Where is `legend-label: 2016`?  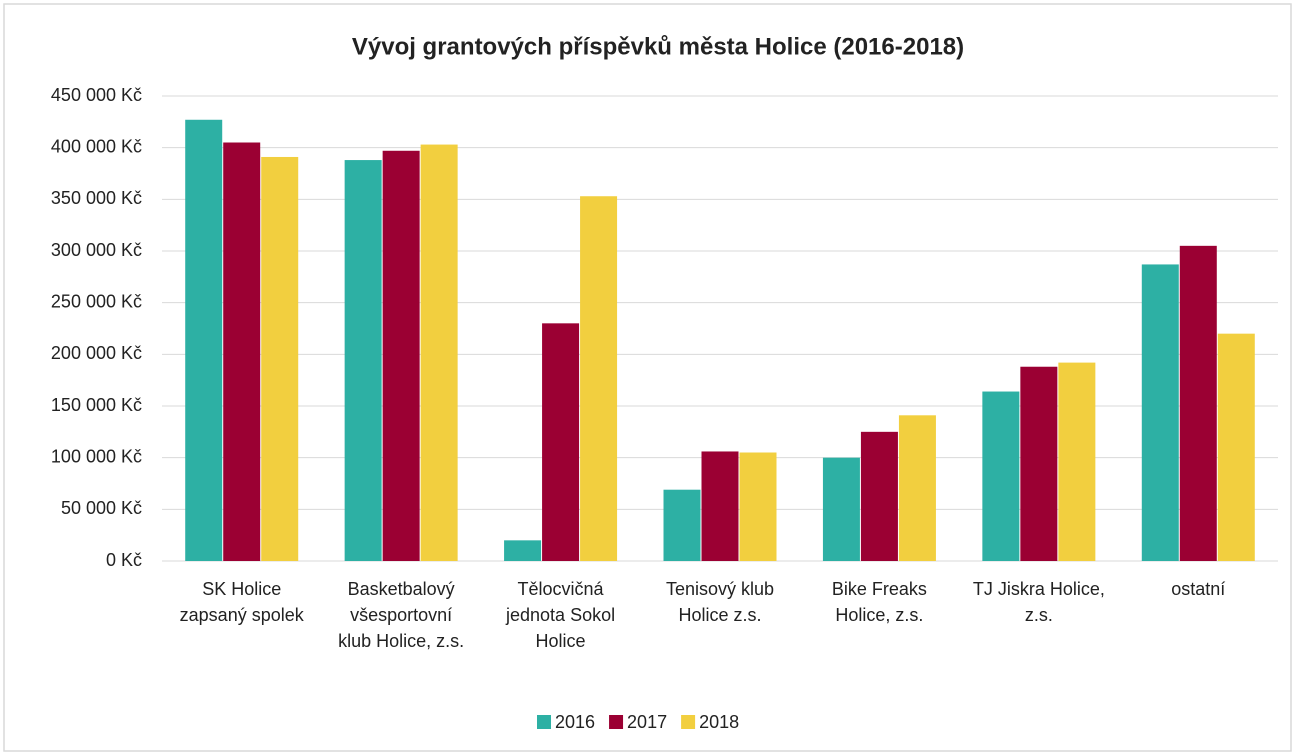
legend-label: 2016 is located at coordinates (575, 722).